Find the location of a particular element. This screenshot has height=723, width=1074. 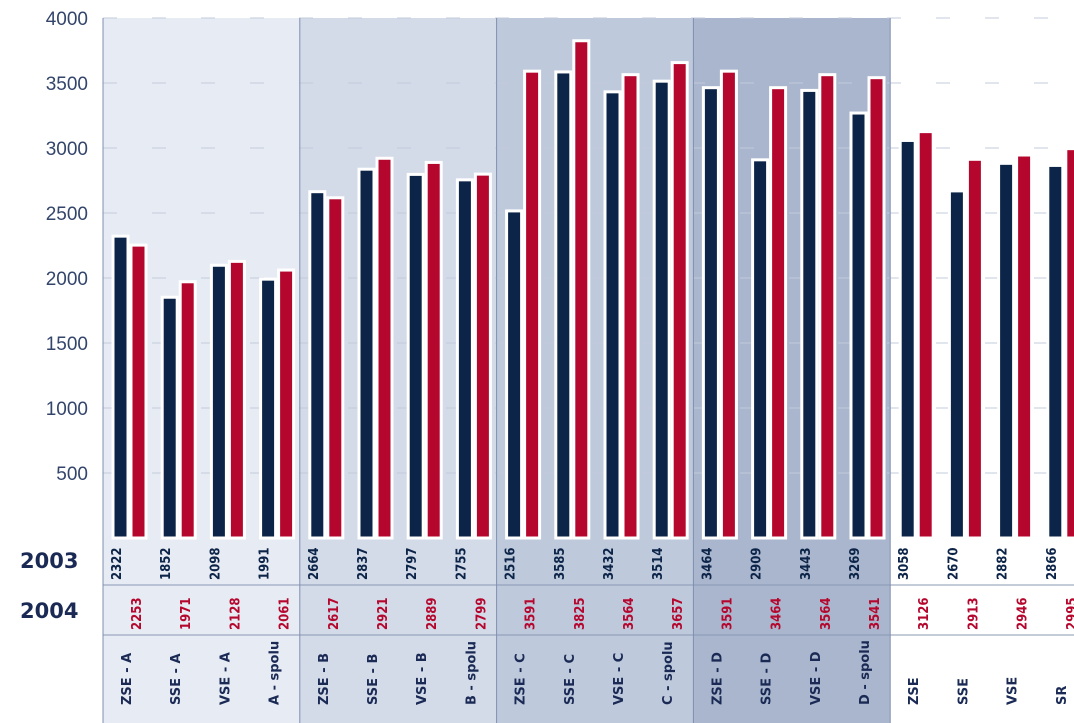

data-label: 2061 is located at coordinates (285, 613).